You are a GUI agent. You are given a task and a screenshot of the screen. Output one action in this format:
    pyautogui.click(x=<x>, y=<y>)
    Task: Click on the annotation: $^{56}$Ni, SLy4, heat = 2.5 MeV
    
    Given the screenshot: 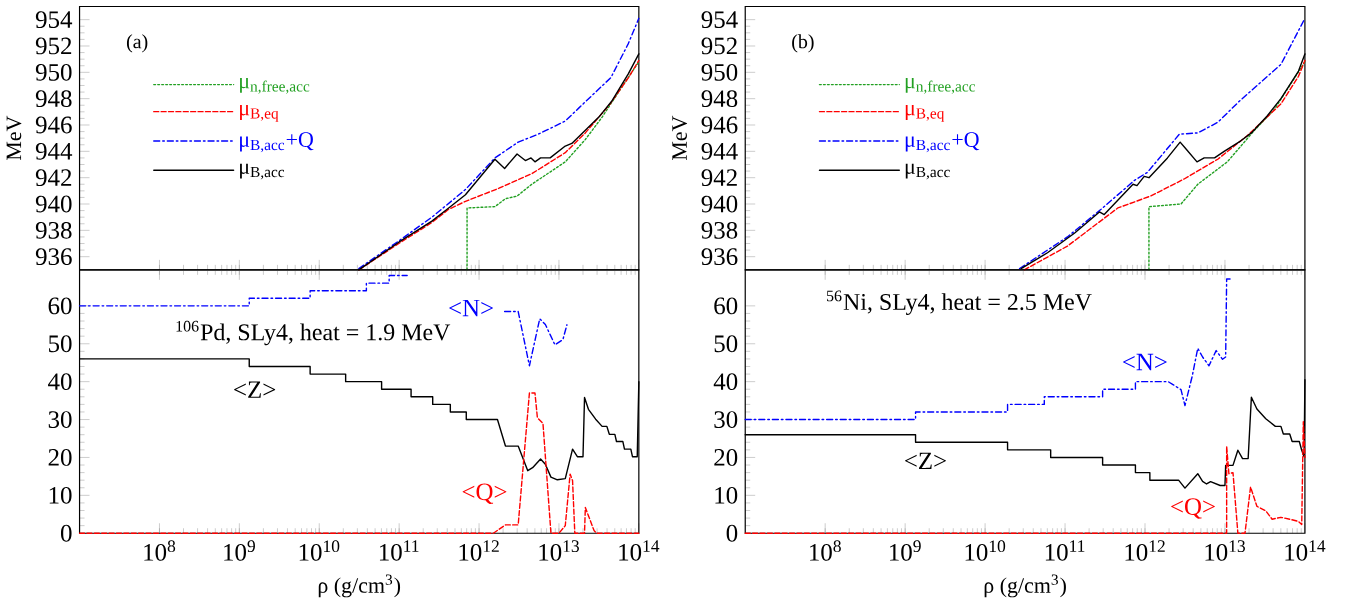 What is the action you would take?
    pyautogui.click(x=959, y=303)
    